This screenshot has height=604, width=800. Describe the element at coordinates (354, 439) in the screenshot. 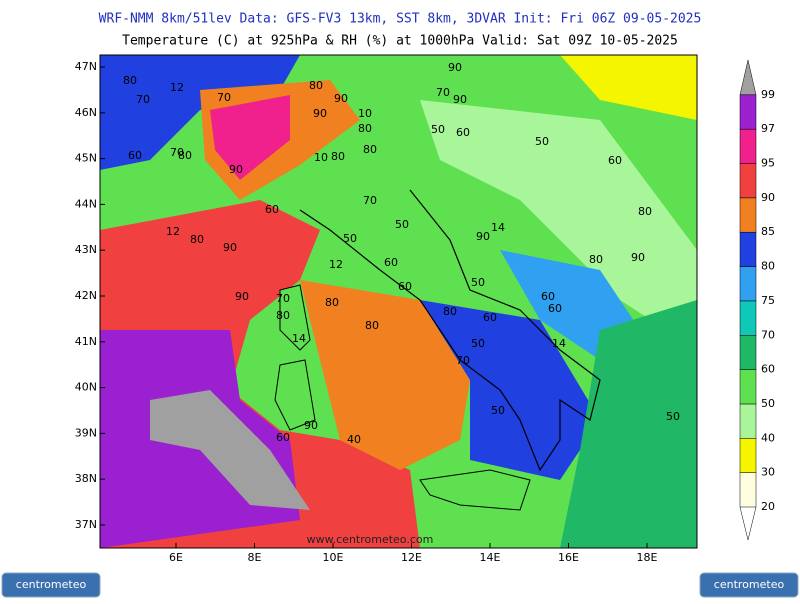

I see `contour-label: 40` at that location.